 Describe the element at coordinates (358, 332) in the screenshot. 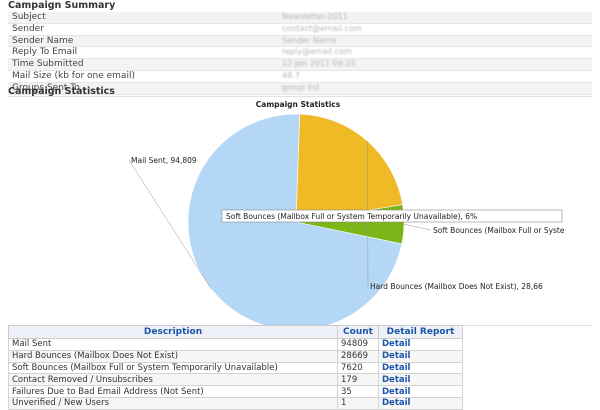

I see `count-header: Count` at that location.